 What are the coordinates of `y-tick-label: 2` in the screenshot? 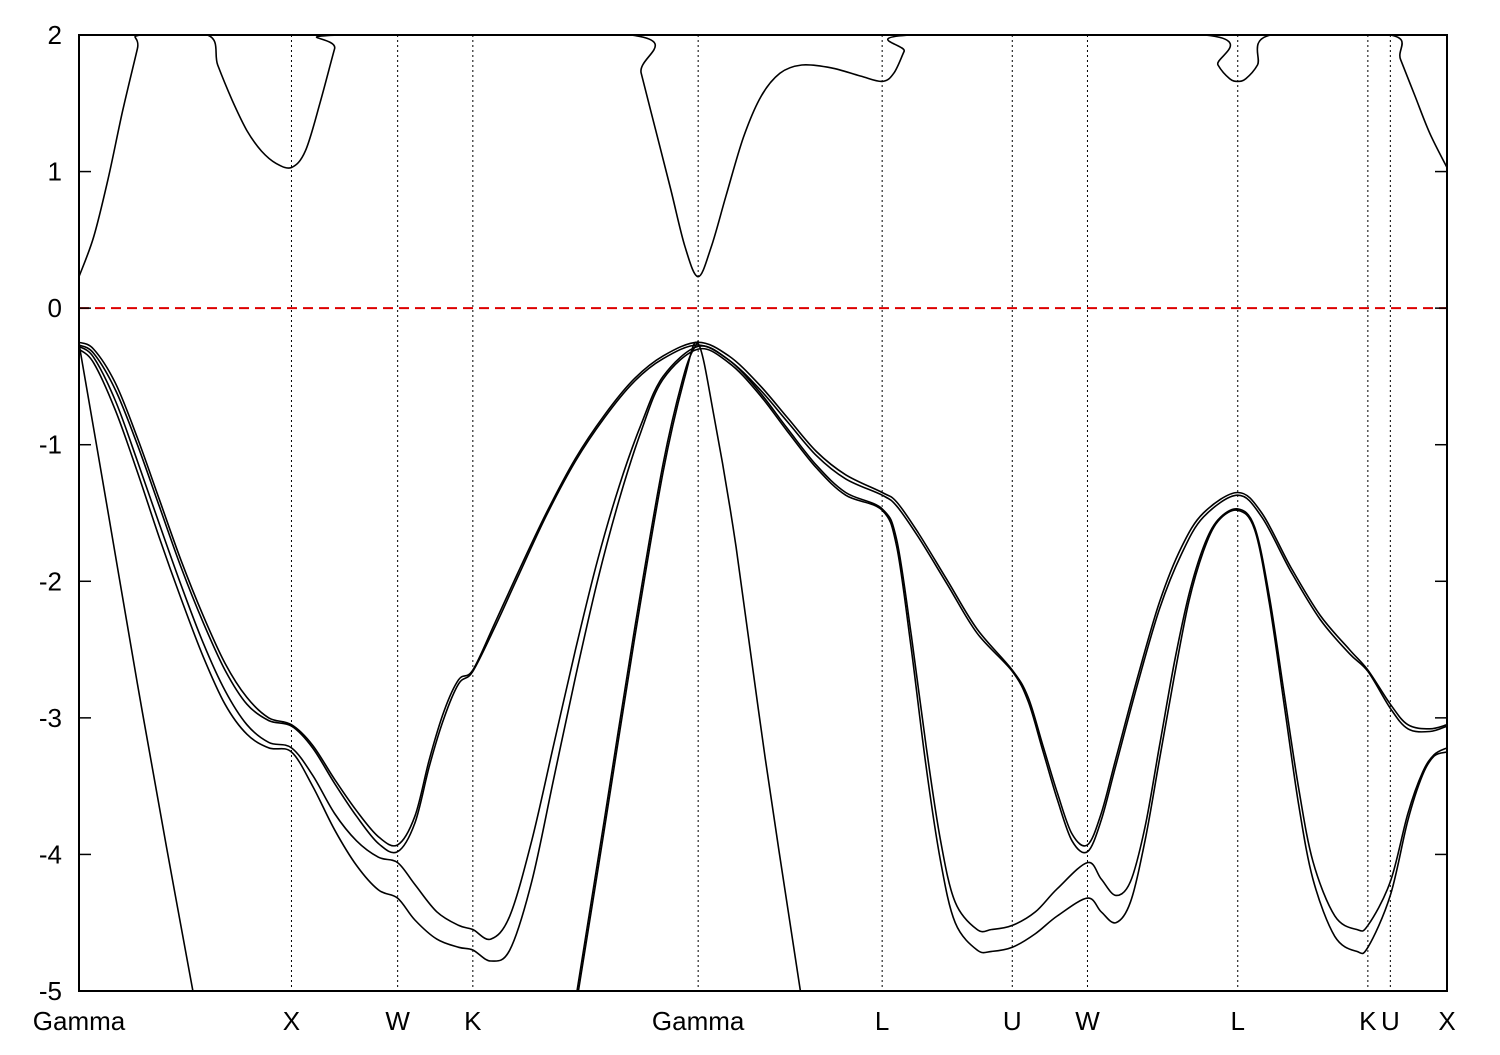 It's located at (55, 35).